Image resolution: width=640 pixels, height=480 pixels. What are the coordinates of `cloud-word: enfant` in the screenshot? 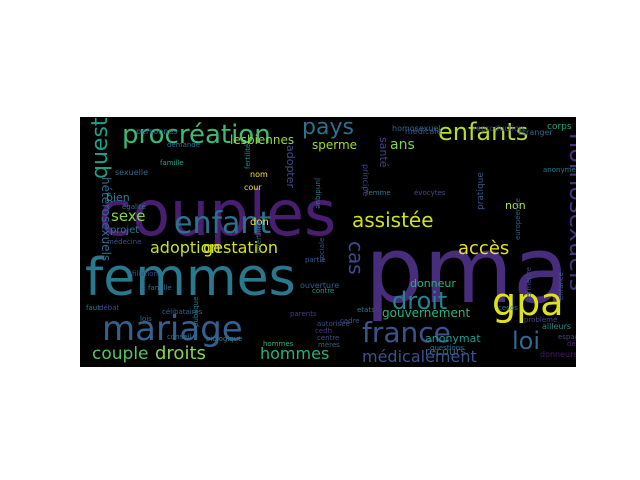 It's located at (222, 223).